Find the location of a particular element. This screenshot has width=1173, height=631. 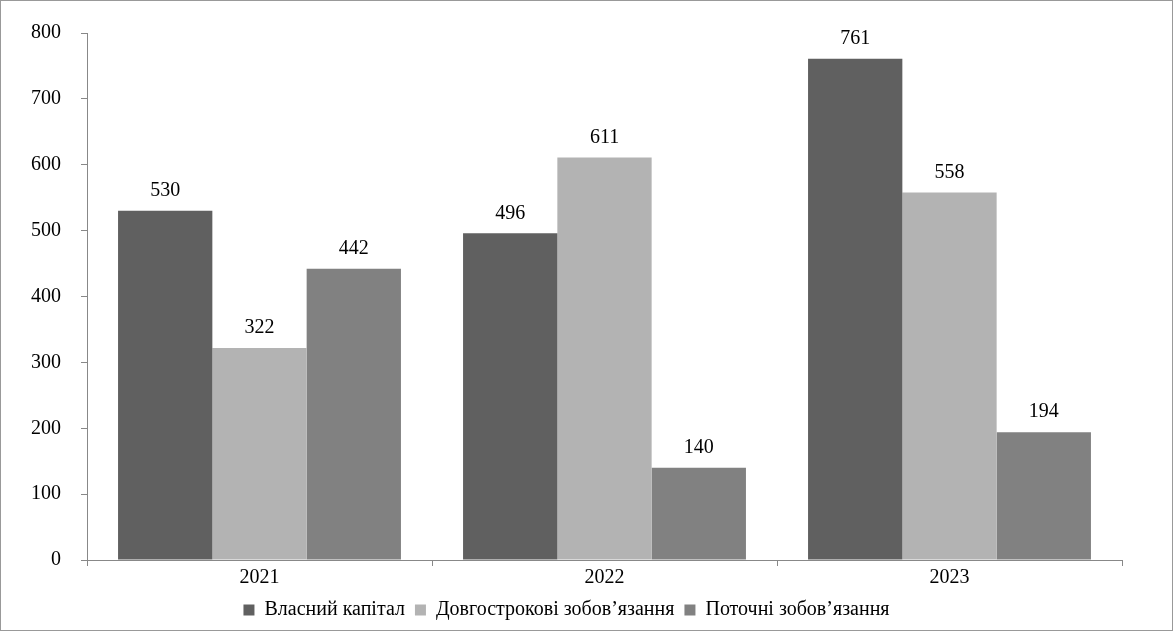

x-tick-label: 2023 is located at coordinates (949, 576).